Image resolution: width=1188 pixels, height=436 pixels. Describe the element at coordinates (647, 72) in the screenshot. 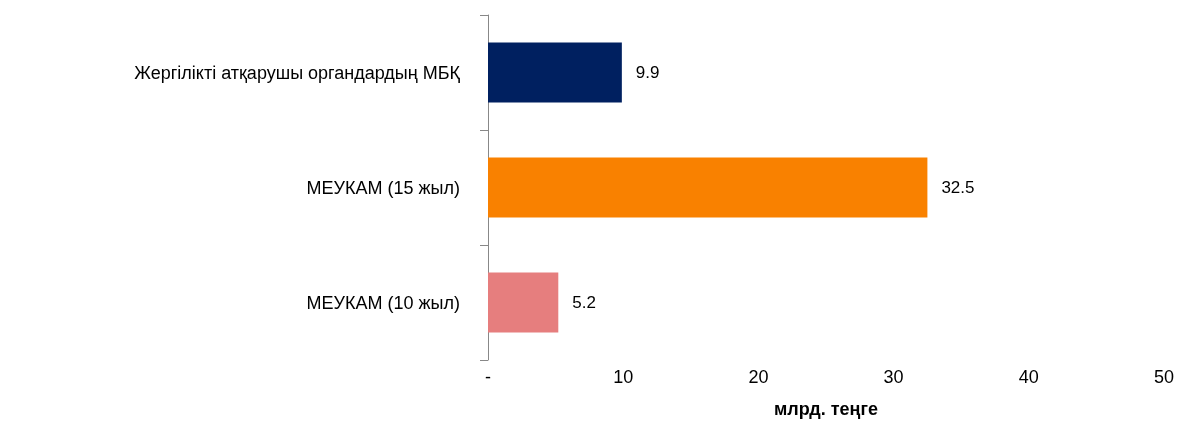

I see `data-label: 9.9` at that location.